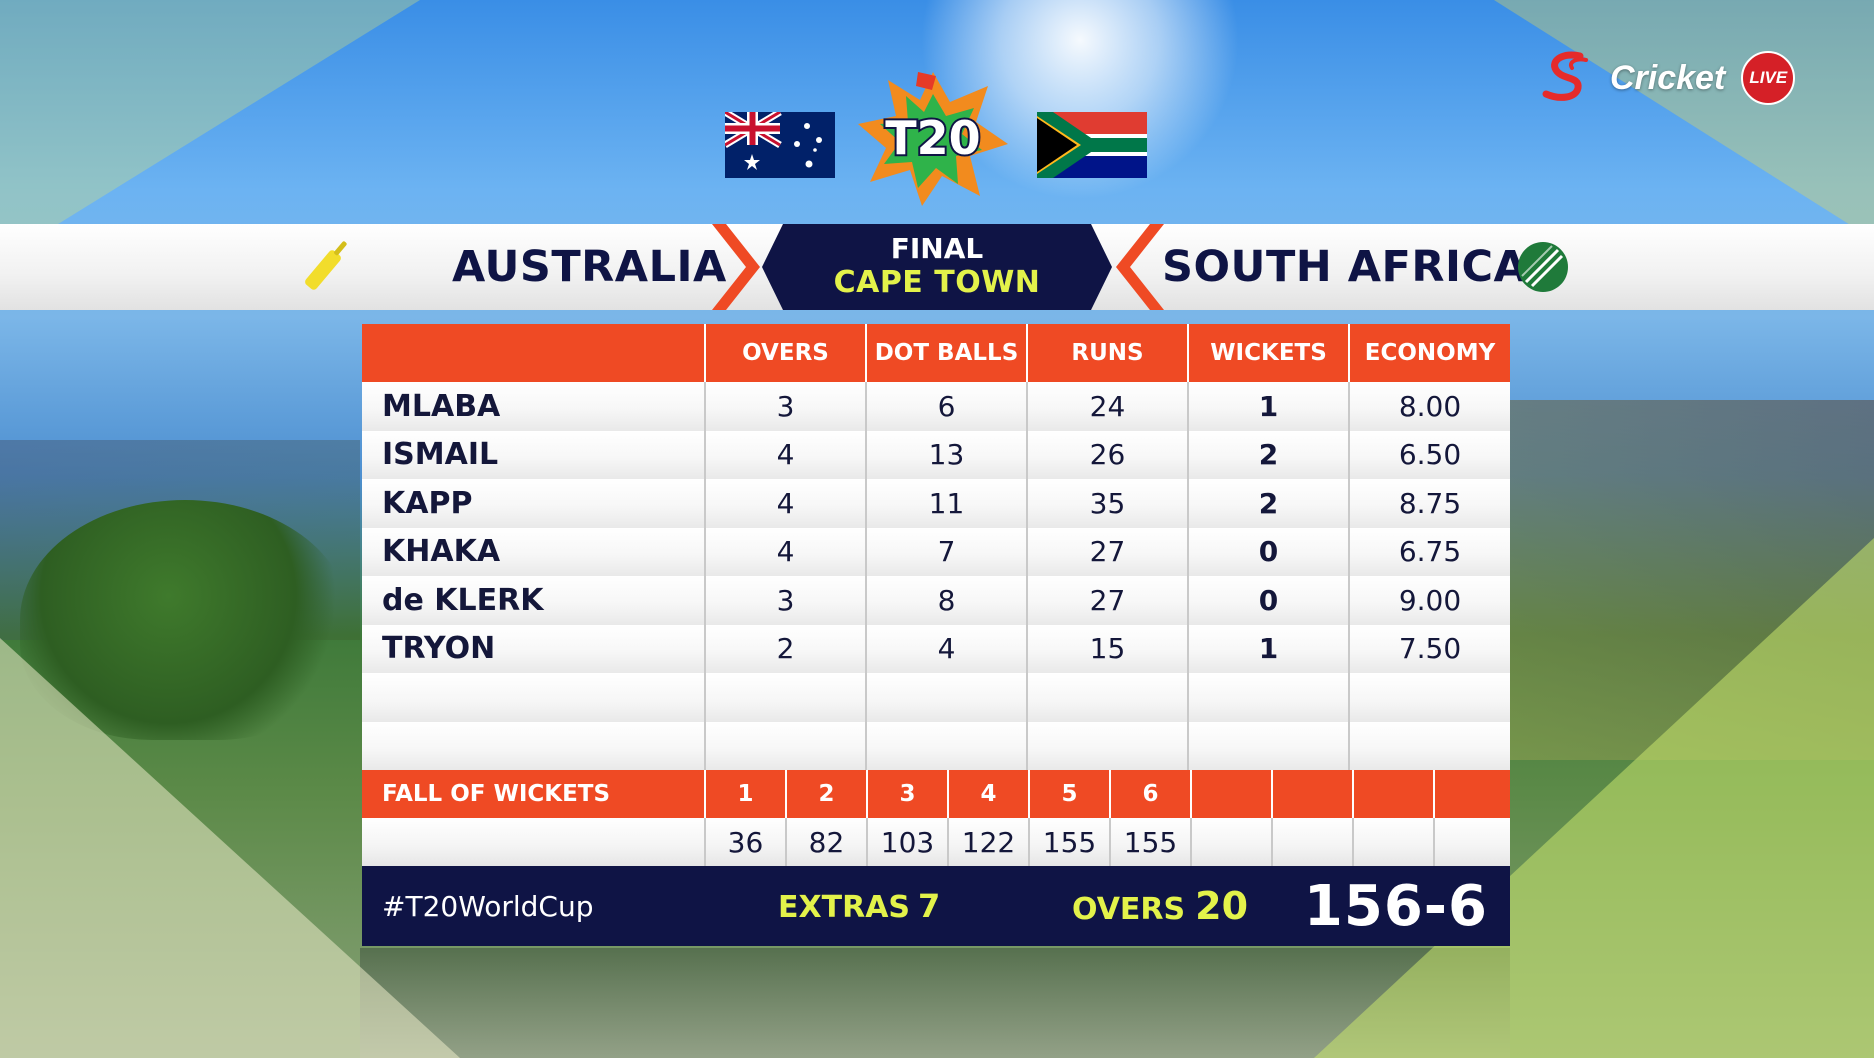 Image resolution: width=1874 pixels, height=1058 pixels. I want to click on bowler-runs: 26, so click(1106, 454).